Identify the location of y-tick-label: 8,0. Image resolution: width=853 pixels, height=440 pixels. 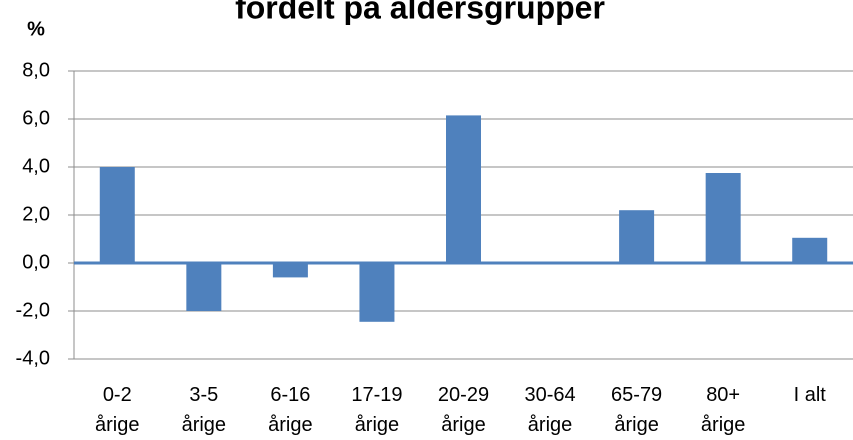
(36, 70).